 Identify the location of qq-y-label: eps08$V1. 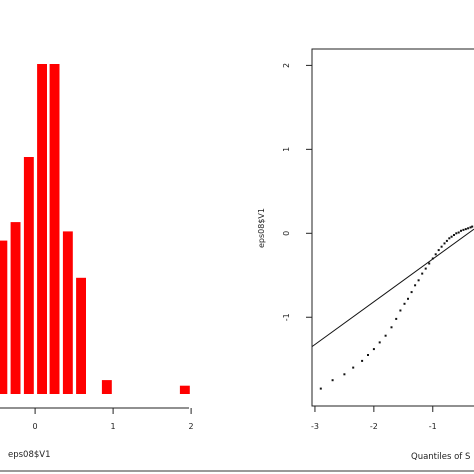
(261, 228).